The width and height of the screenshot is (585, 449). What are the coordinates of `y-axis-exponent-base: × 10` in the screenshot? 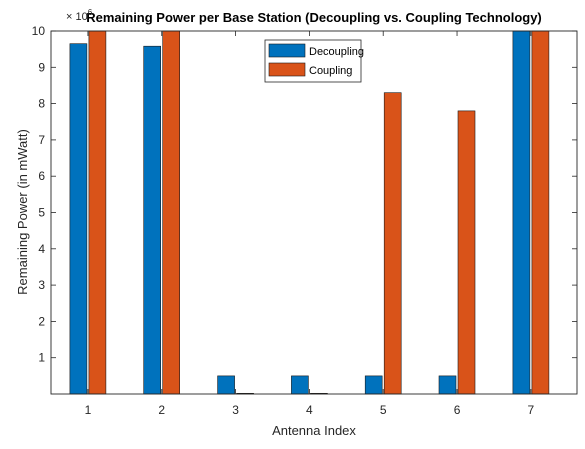 It's located at (77, 17).